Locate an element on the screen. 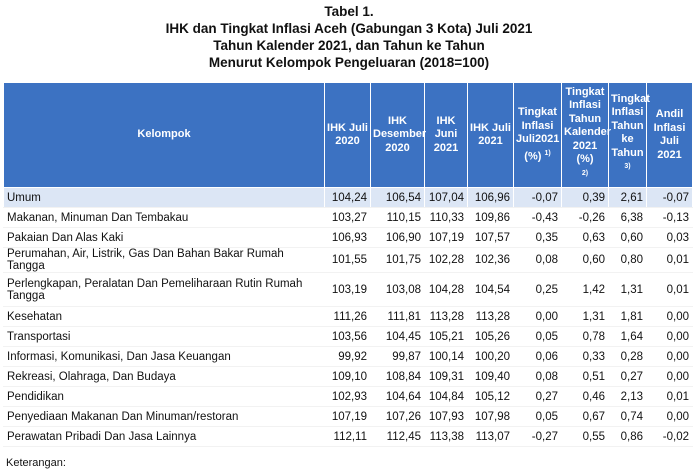  cell-ihk-jun-2021: 107,93 is located at coordinates (446, 416).